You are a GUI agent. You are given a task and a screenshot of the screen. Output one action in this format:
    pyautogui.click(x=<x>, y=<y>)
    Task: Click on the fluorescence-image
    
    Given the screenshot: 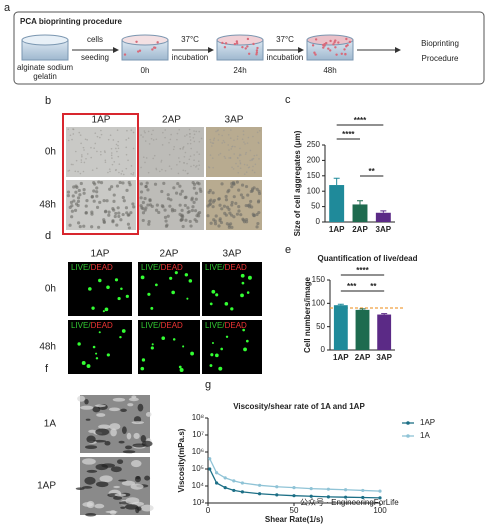 What is the action you would take?
    pyautogui.click(x=100, y=347)
    